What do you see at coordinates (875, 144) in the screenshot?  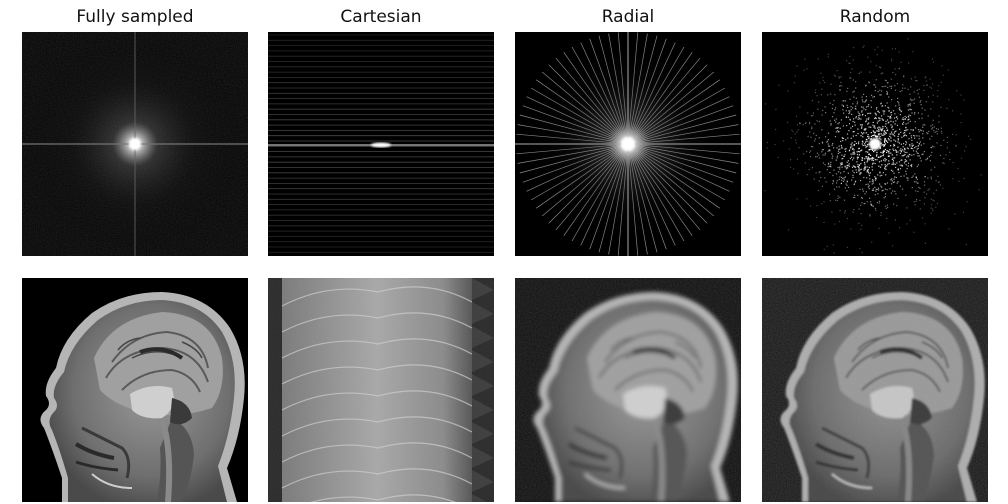 I see `kspace-random` at bounding box center [875, 144].